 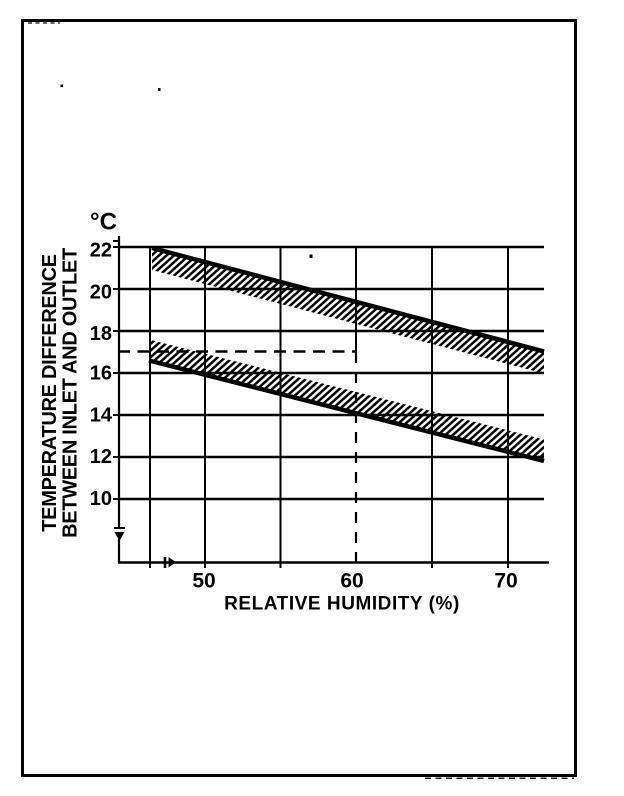 I want to click on svg-text: °C, so click(x=103, y=222).